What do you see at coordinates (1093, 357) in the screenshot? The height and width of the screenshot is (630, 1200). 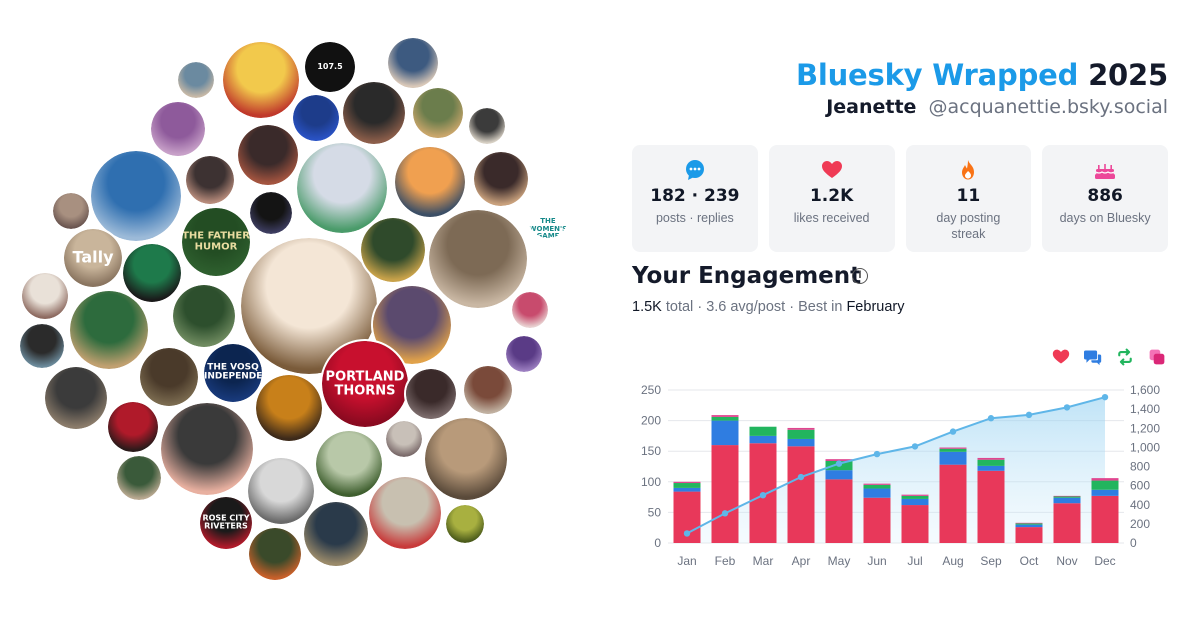 I see `reply-icon` at bounding box center [1093, 357].